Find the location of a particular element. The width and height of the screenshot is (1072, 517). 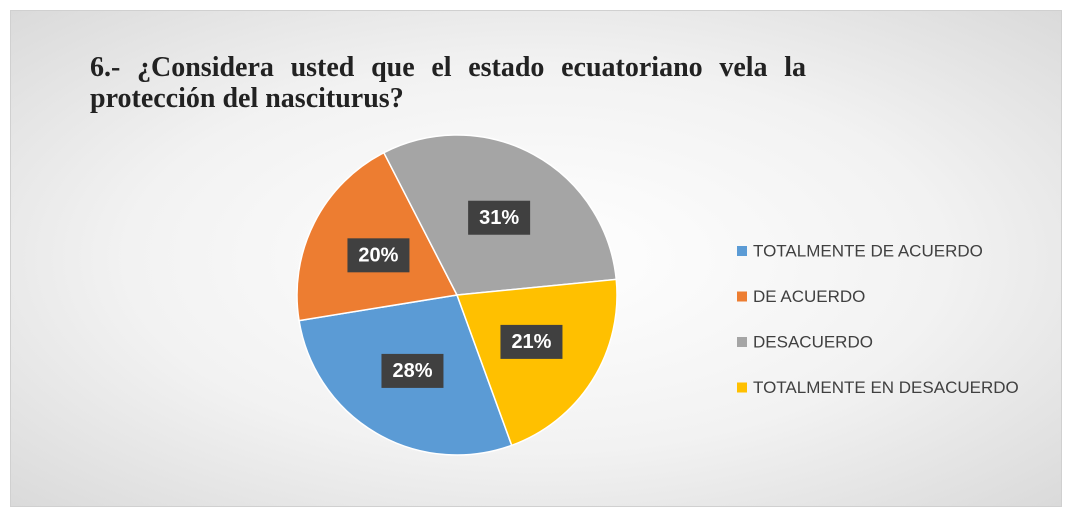

data-label: 21% is located at coordinates (531, 342).